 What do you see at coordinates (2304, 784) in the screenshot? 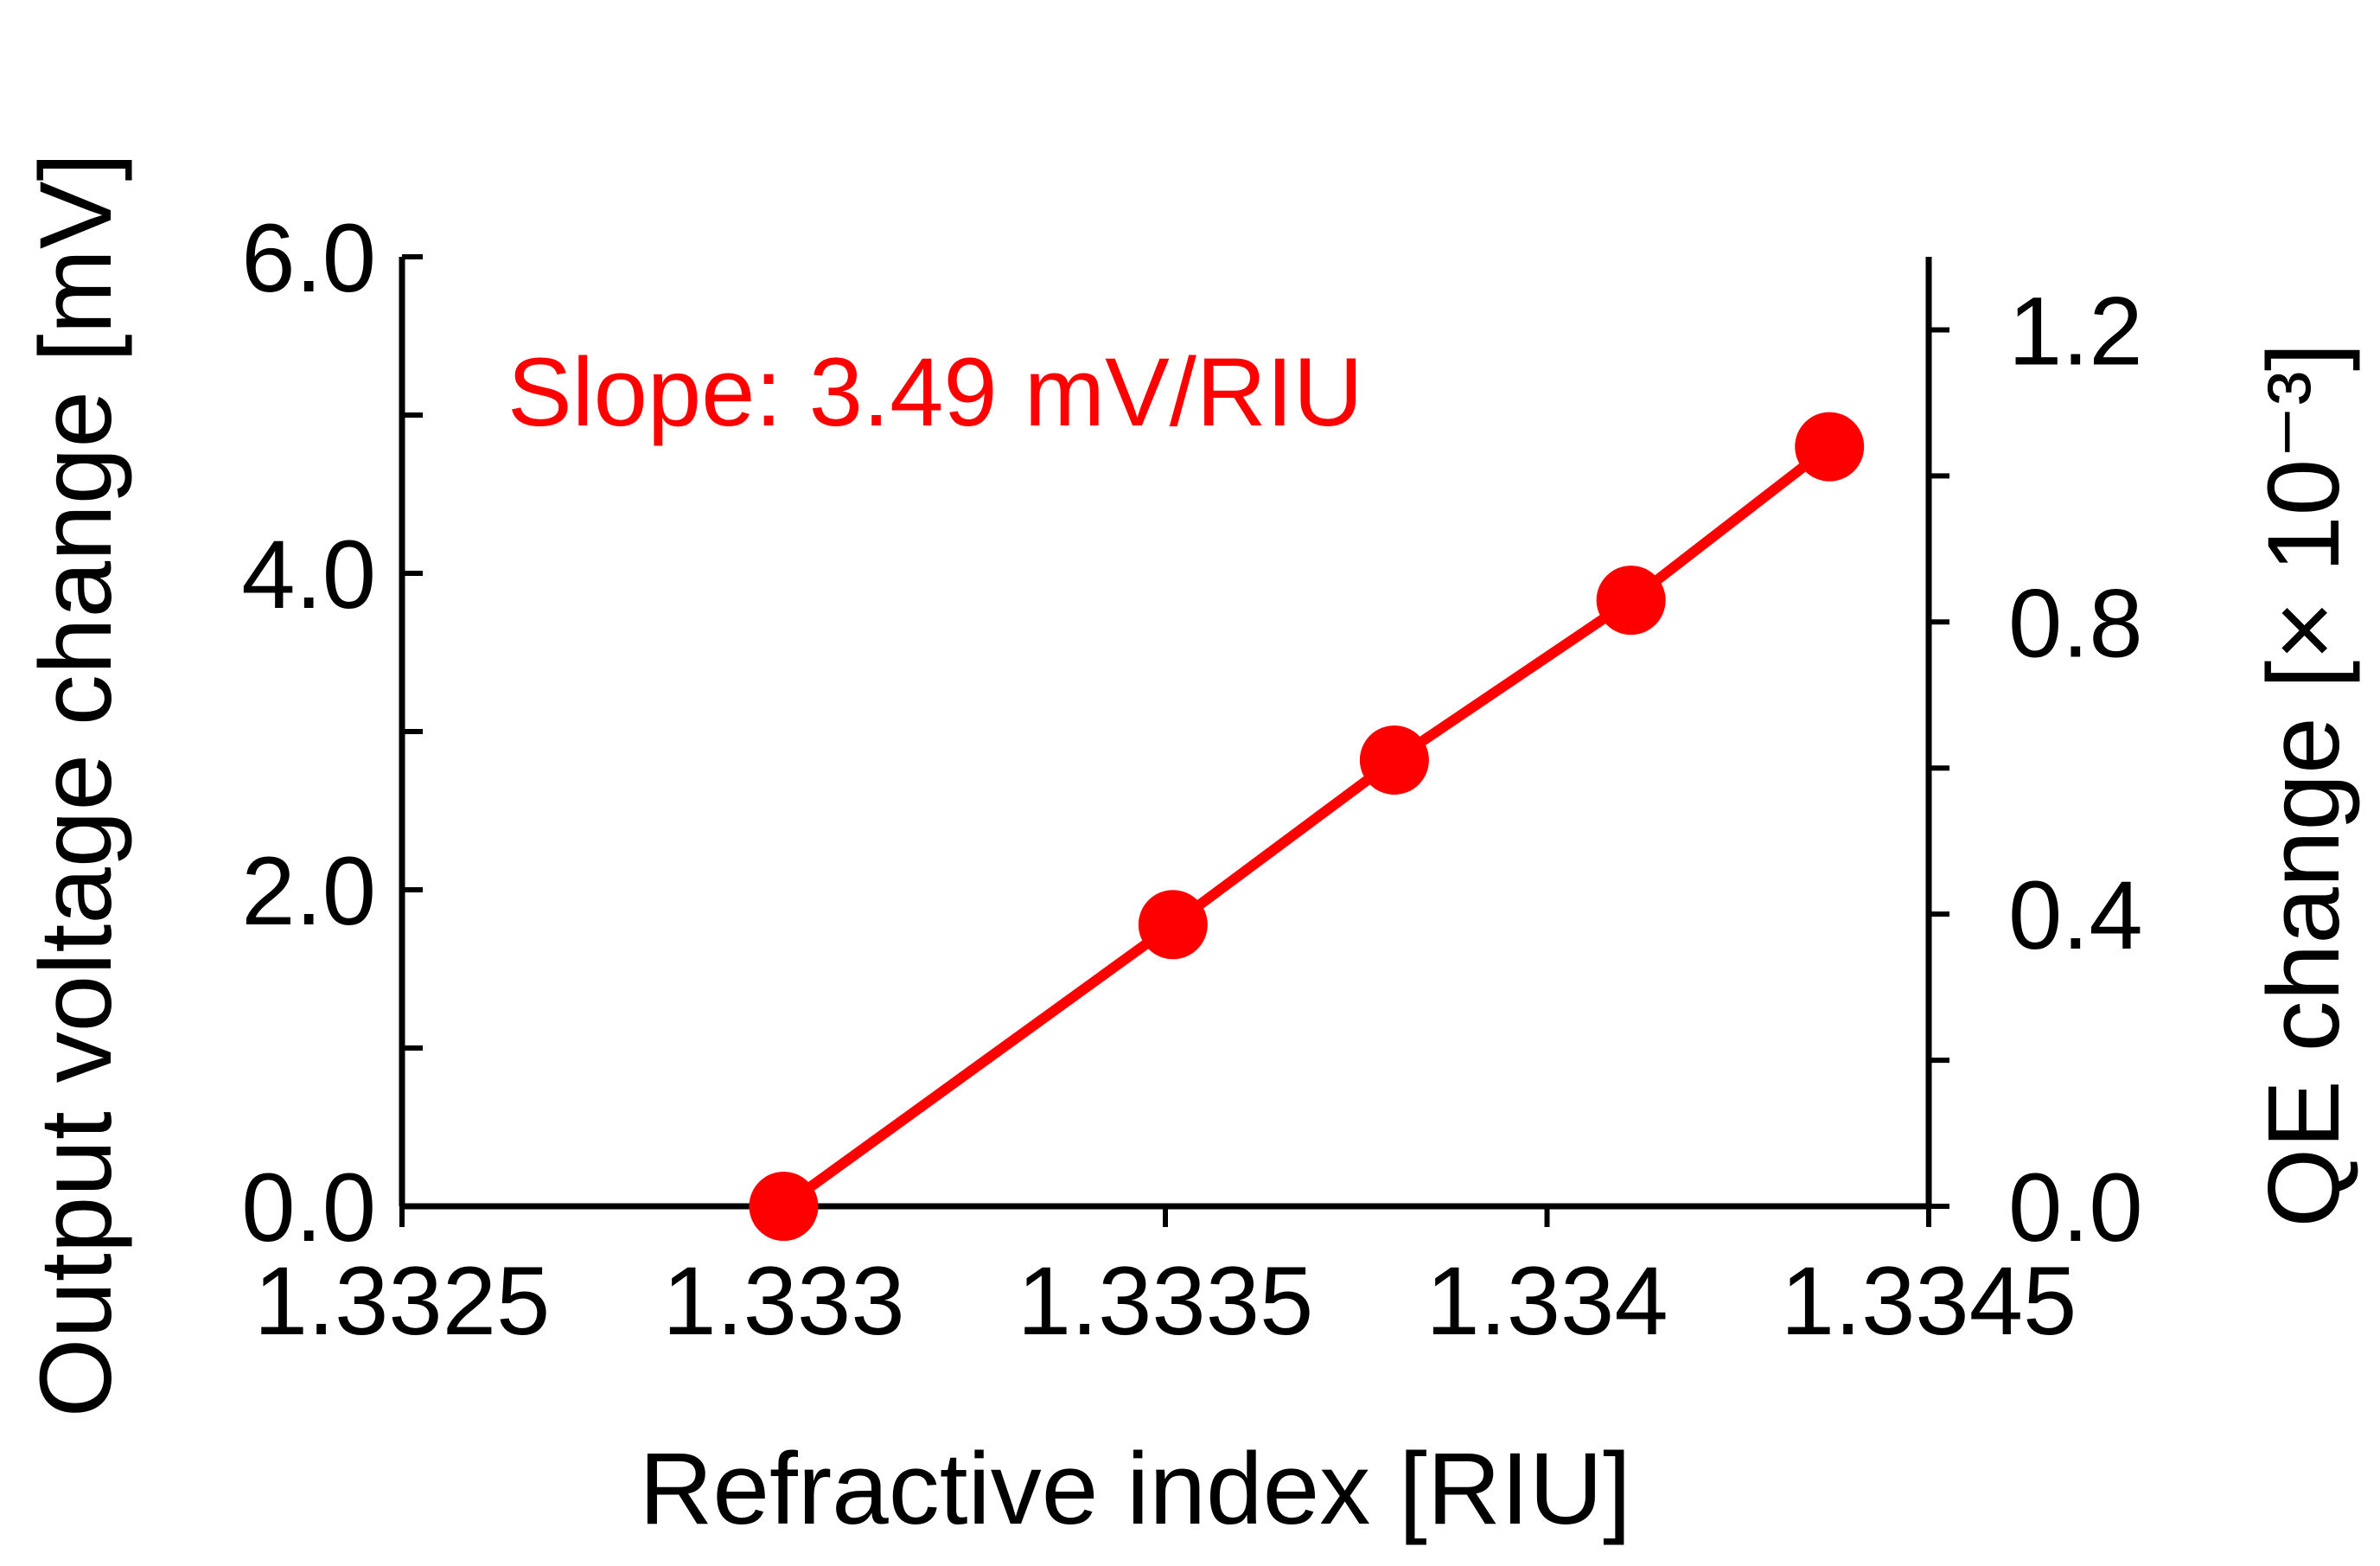
I see `y2-axis-label: QE change [× 10⁻³]` at bounding box center [2304, 784].